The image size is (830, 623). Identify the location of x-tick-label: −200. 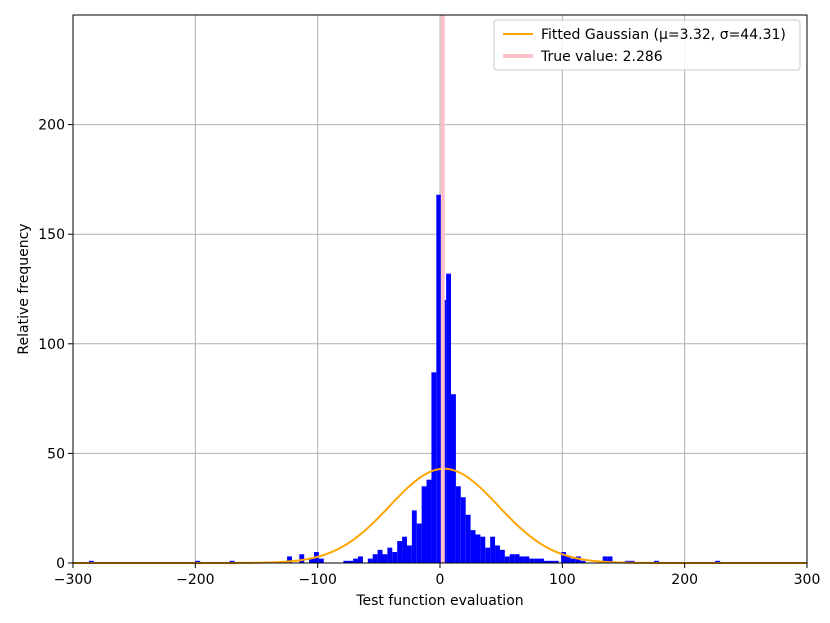
(195, 580).